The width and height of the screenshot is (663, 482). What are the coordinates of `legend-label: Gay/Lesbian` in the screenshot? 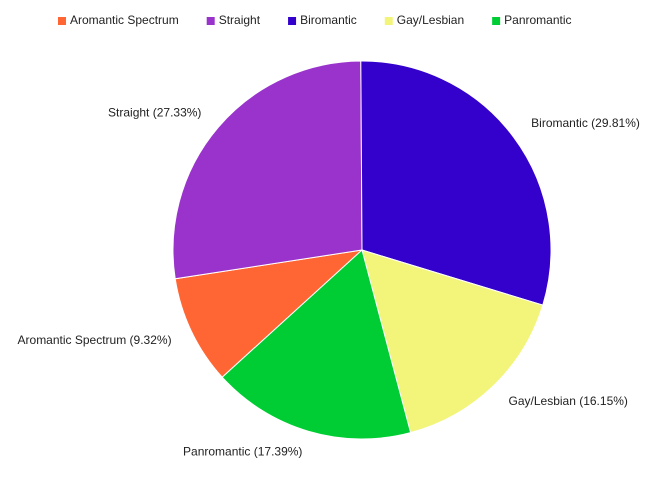 It's located at (430, 20).